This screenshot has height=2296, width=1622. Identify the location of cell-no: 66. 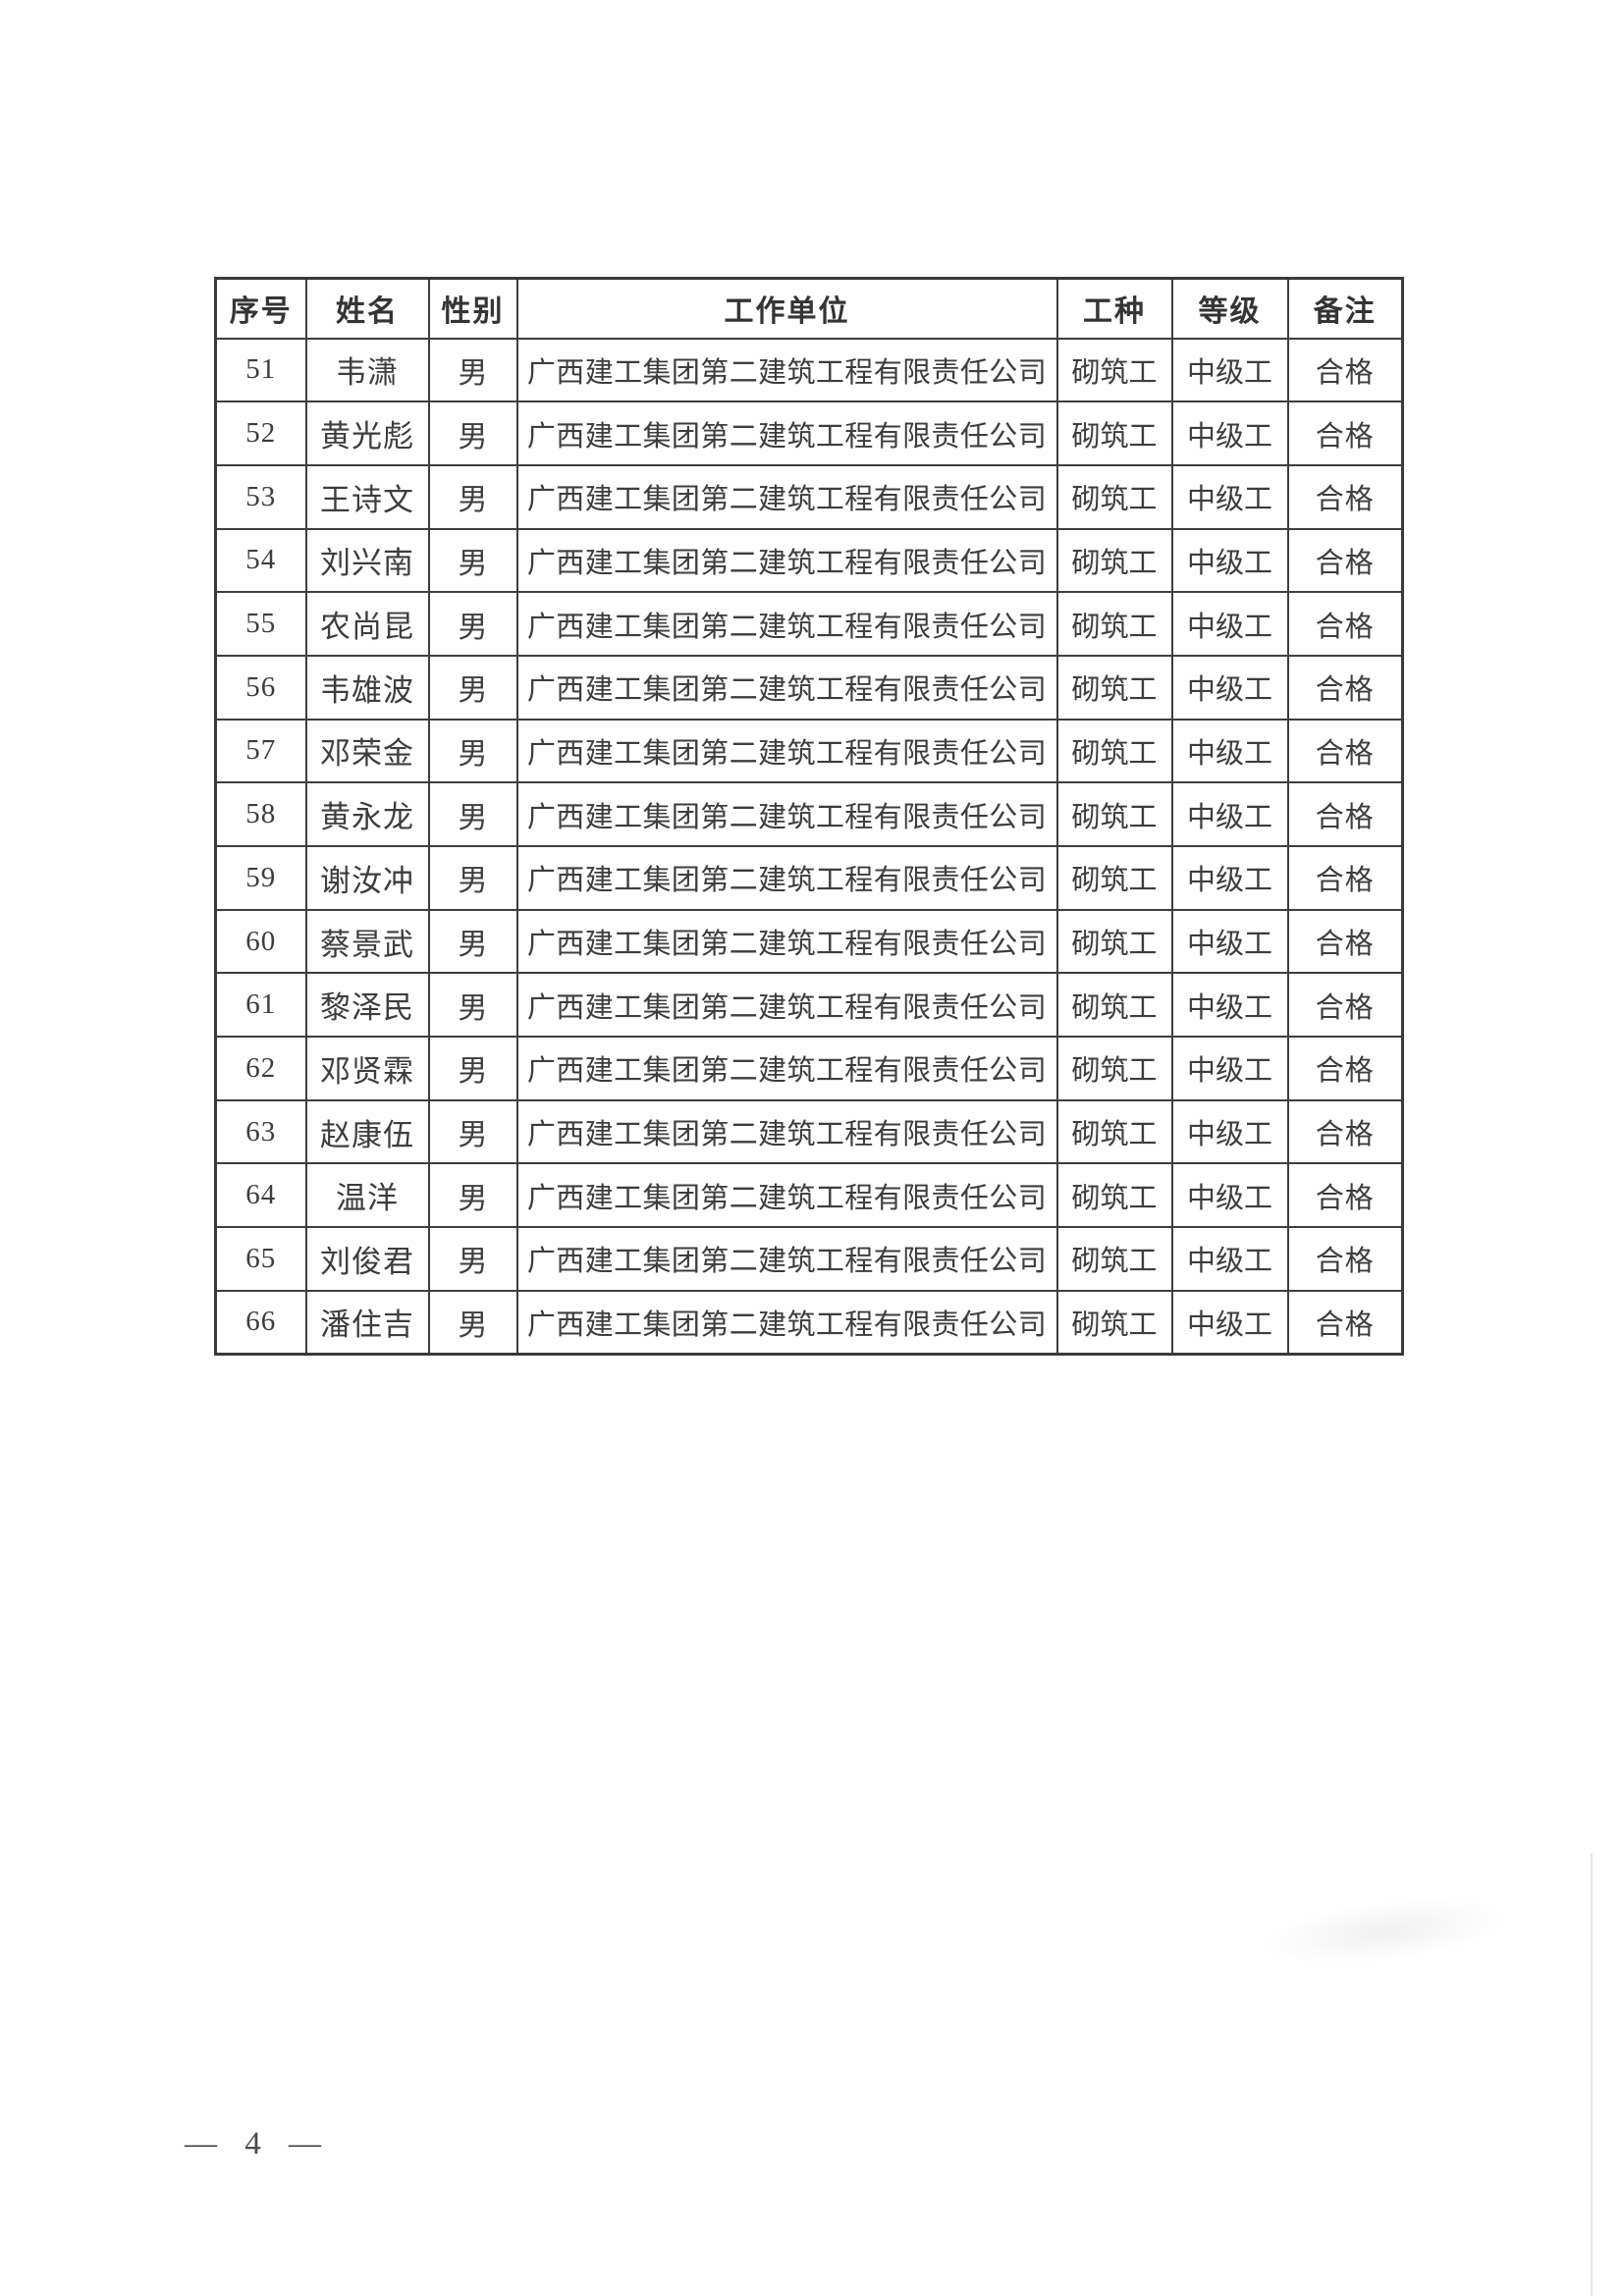
(260, 1323).